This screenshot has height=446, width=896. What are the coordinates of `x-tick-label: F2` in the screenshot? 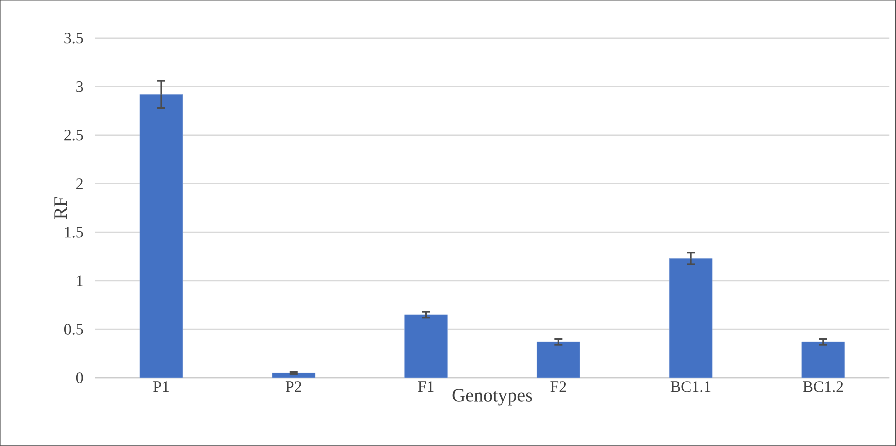 It's located at (558, 386).